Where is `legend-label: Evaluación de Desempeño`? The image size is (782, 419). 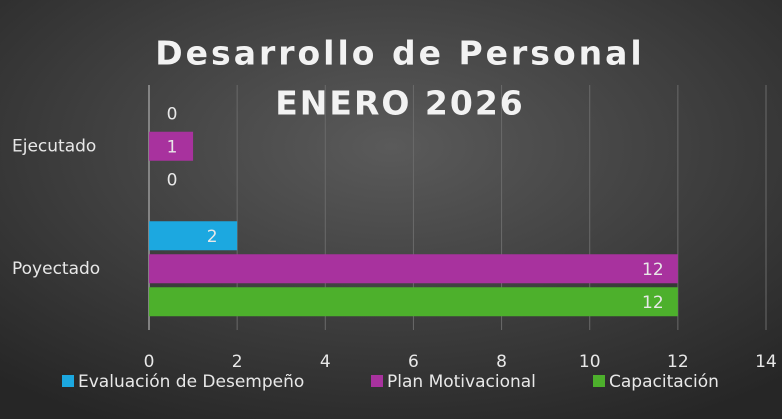
legend-label: Evaluación de Desempeño is located at coordinates (191, 382).